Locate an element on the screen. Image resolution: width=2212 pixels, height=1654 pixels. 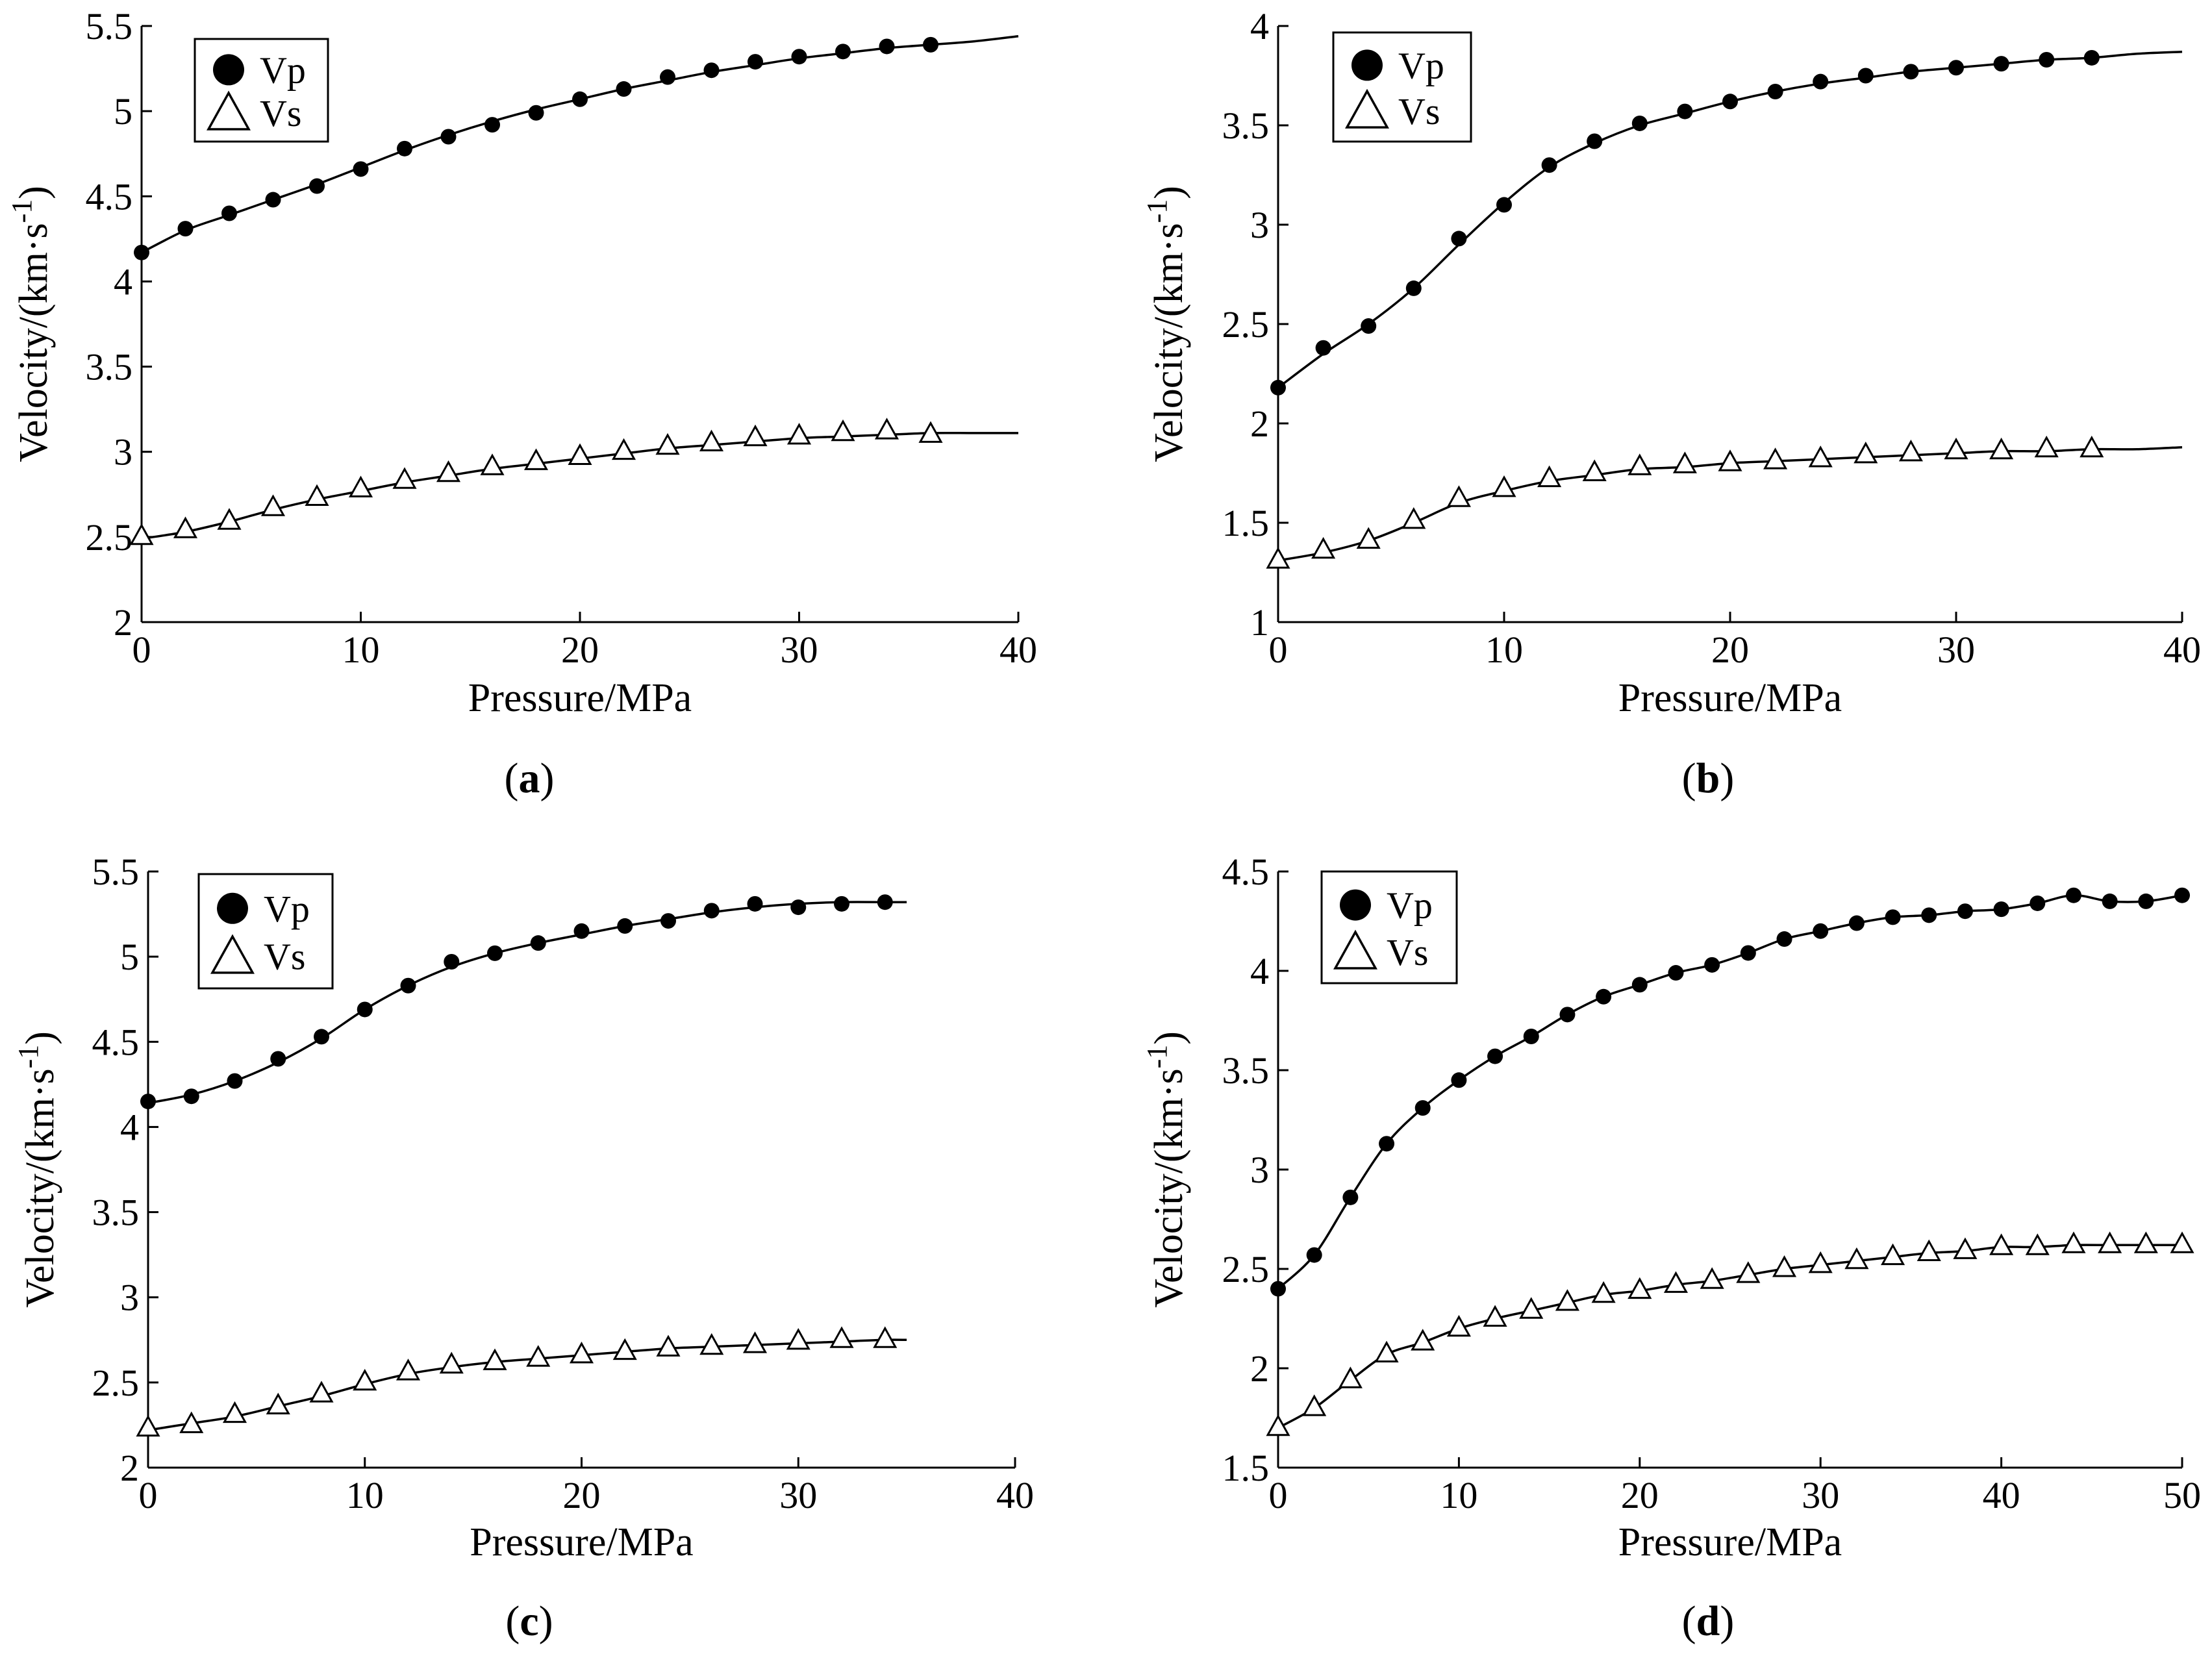
y-tick-label: 5.5 is located at coordinates (116, 872).